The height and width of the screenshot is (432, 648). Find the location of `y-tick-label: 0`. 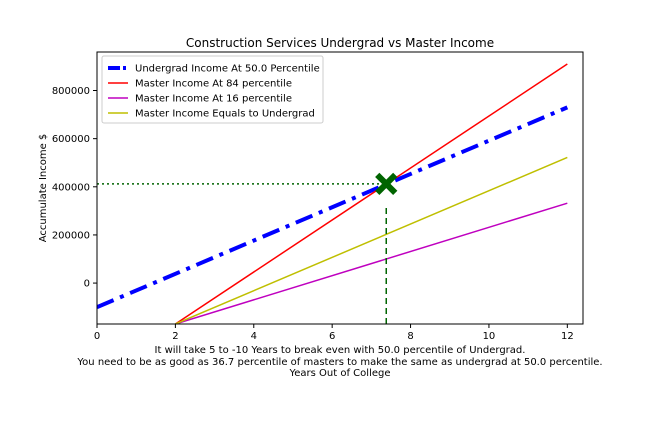

y-tick-label: 0 is located at coordinates (87, 284).